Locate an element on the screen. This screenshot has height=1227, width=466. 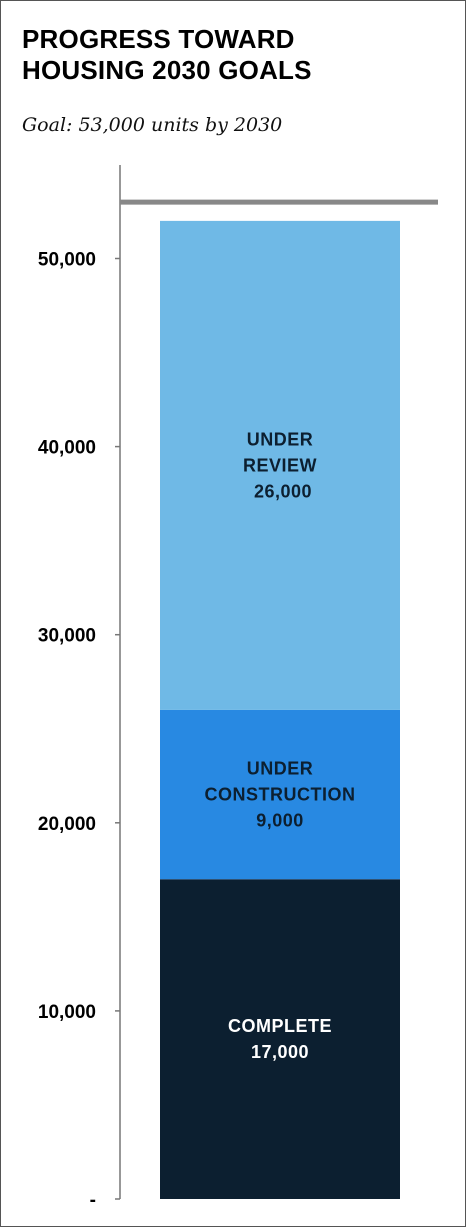
y-tick-label-5: 50,000 is located at coordinates (67, 260).